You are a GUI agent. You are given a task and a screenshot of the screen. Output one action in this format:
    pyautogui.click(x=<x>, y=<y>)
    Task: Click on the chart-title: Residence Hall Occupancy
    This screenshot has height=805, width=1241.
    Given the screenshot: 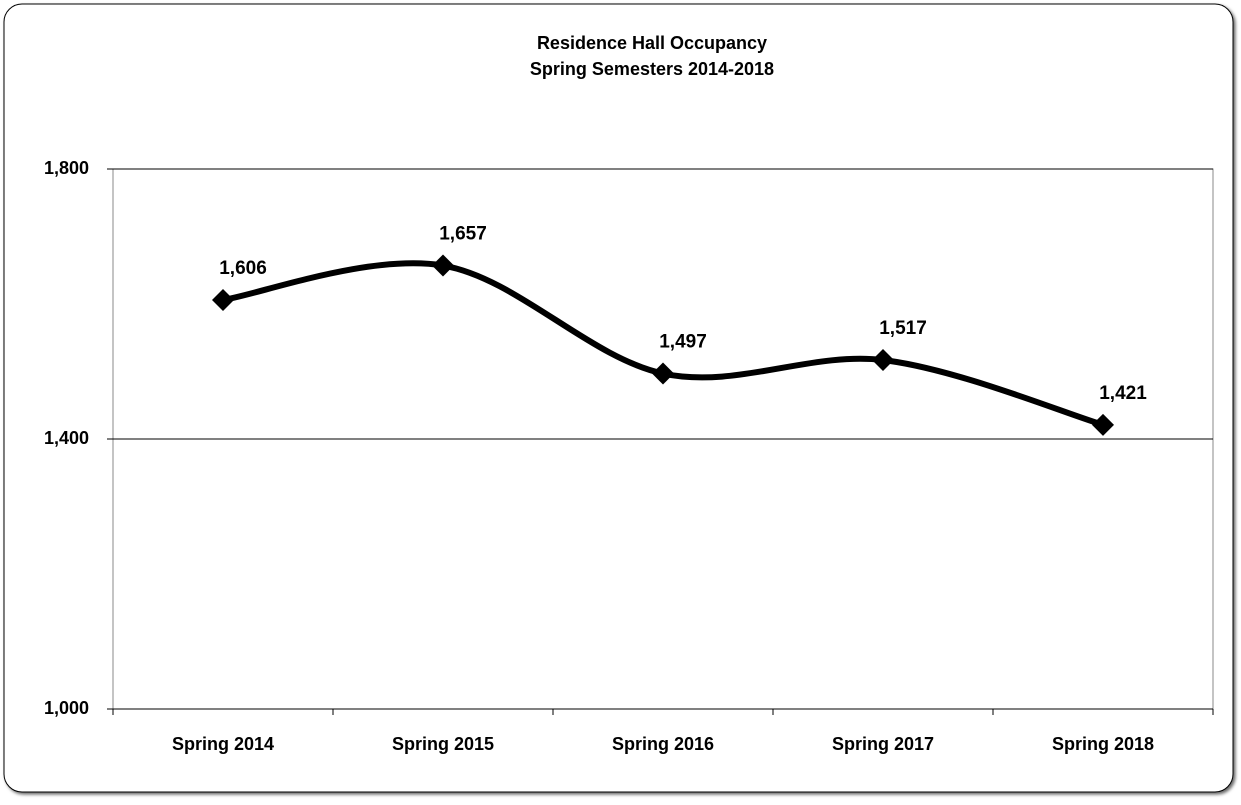 What is the action you would take?
    pyautogui.click(x=652, y=43)
    